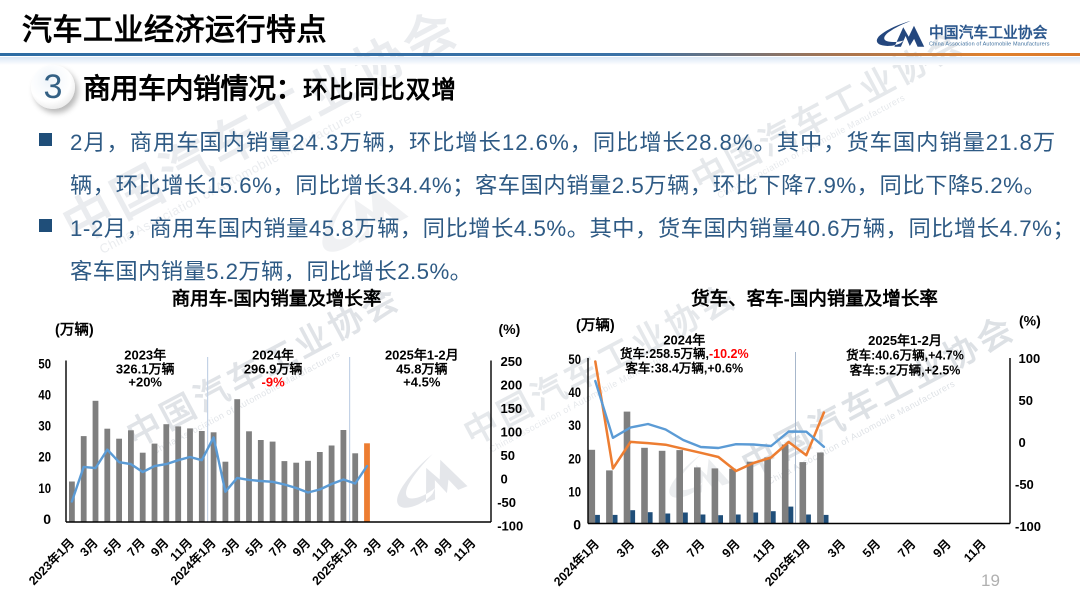 Image resolution: width=1080 pixels, height=607 pixels. What do you see at coordinates (273, 369) in the screenshot?
I see `svg-text: 296.9万辆` at bounding box center [273, 369].